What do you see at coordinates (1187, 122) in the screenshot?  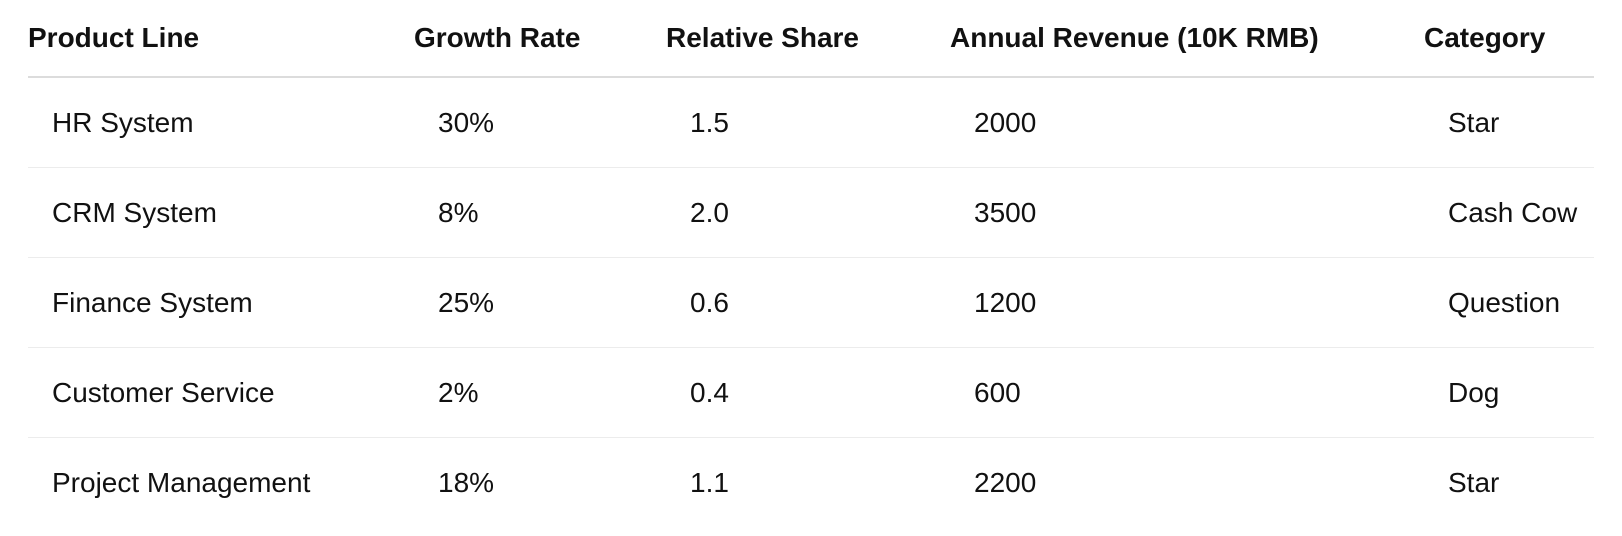 I see `cell-annual-revenue: 2000` at bounding box center [1187, 122].